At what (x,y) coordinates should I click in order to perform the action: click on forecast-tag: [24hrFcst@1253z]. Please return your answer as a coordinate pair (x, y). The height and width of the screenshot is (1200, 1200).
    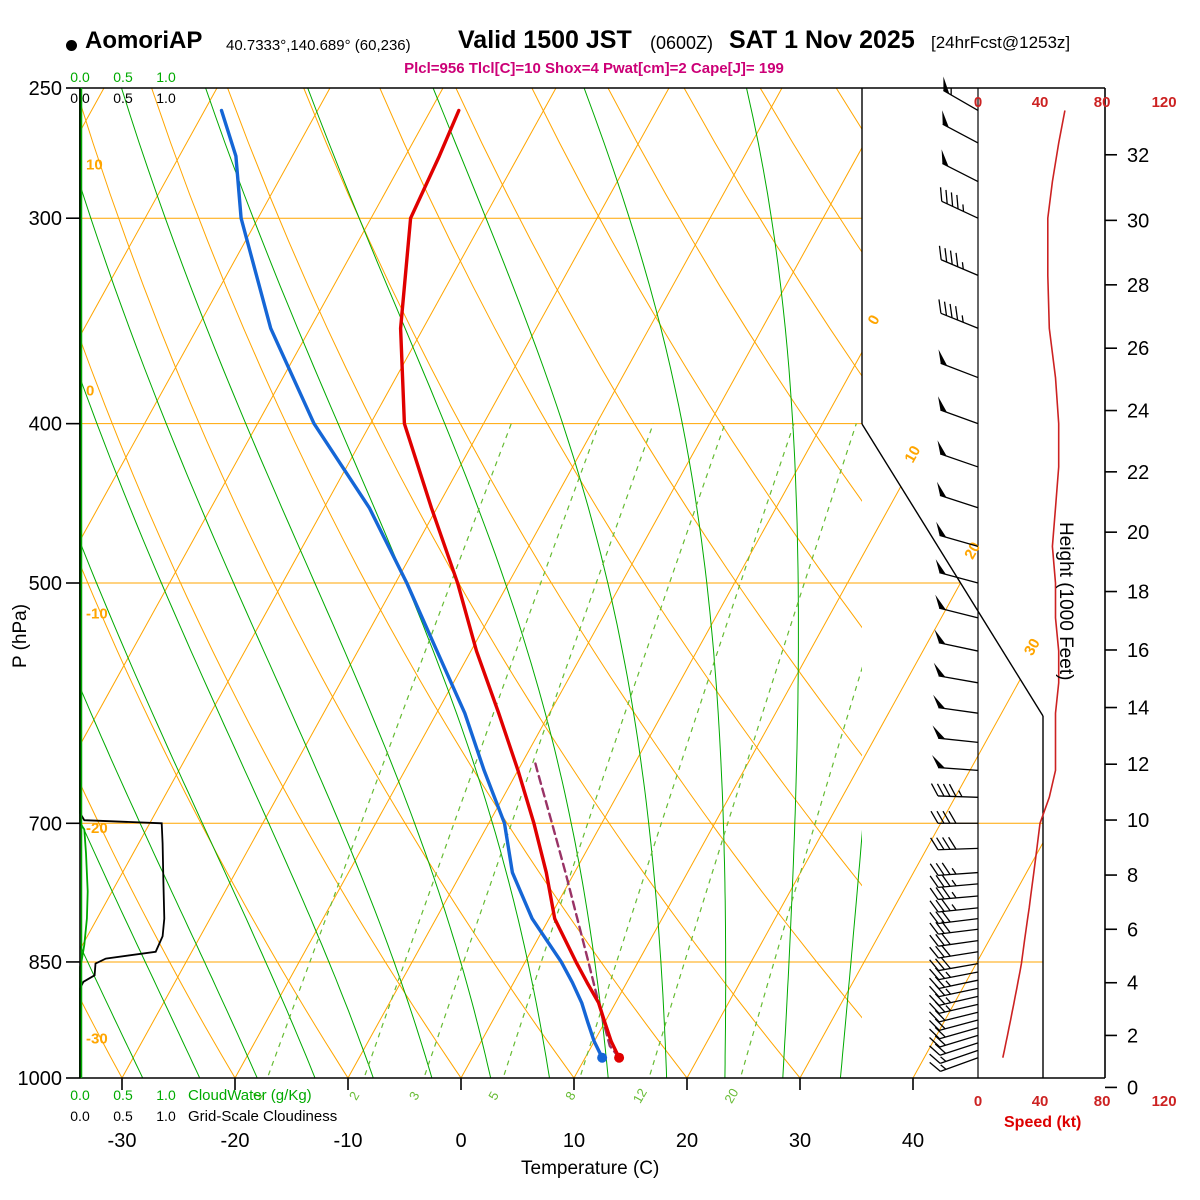
    Looking at the image, I should click on (1001, 42).